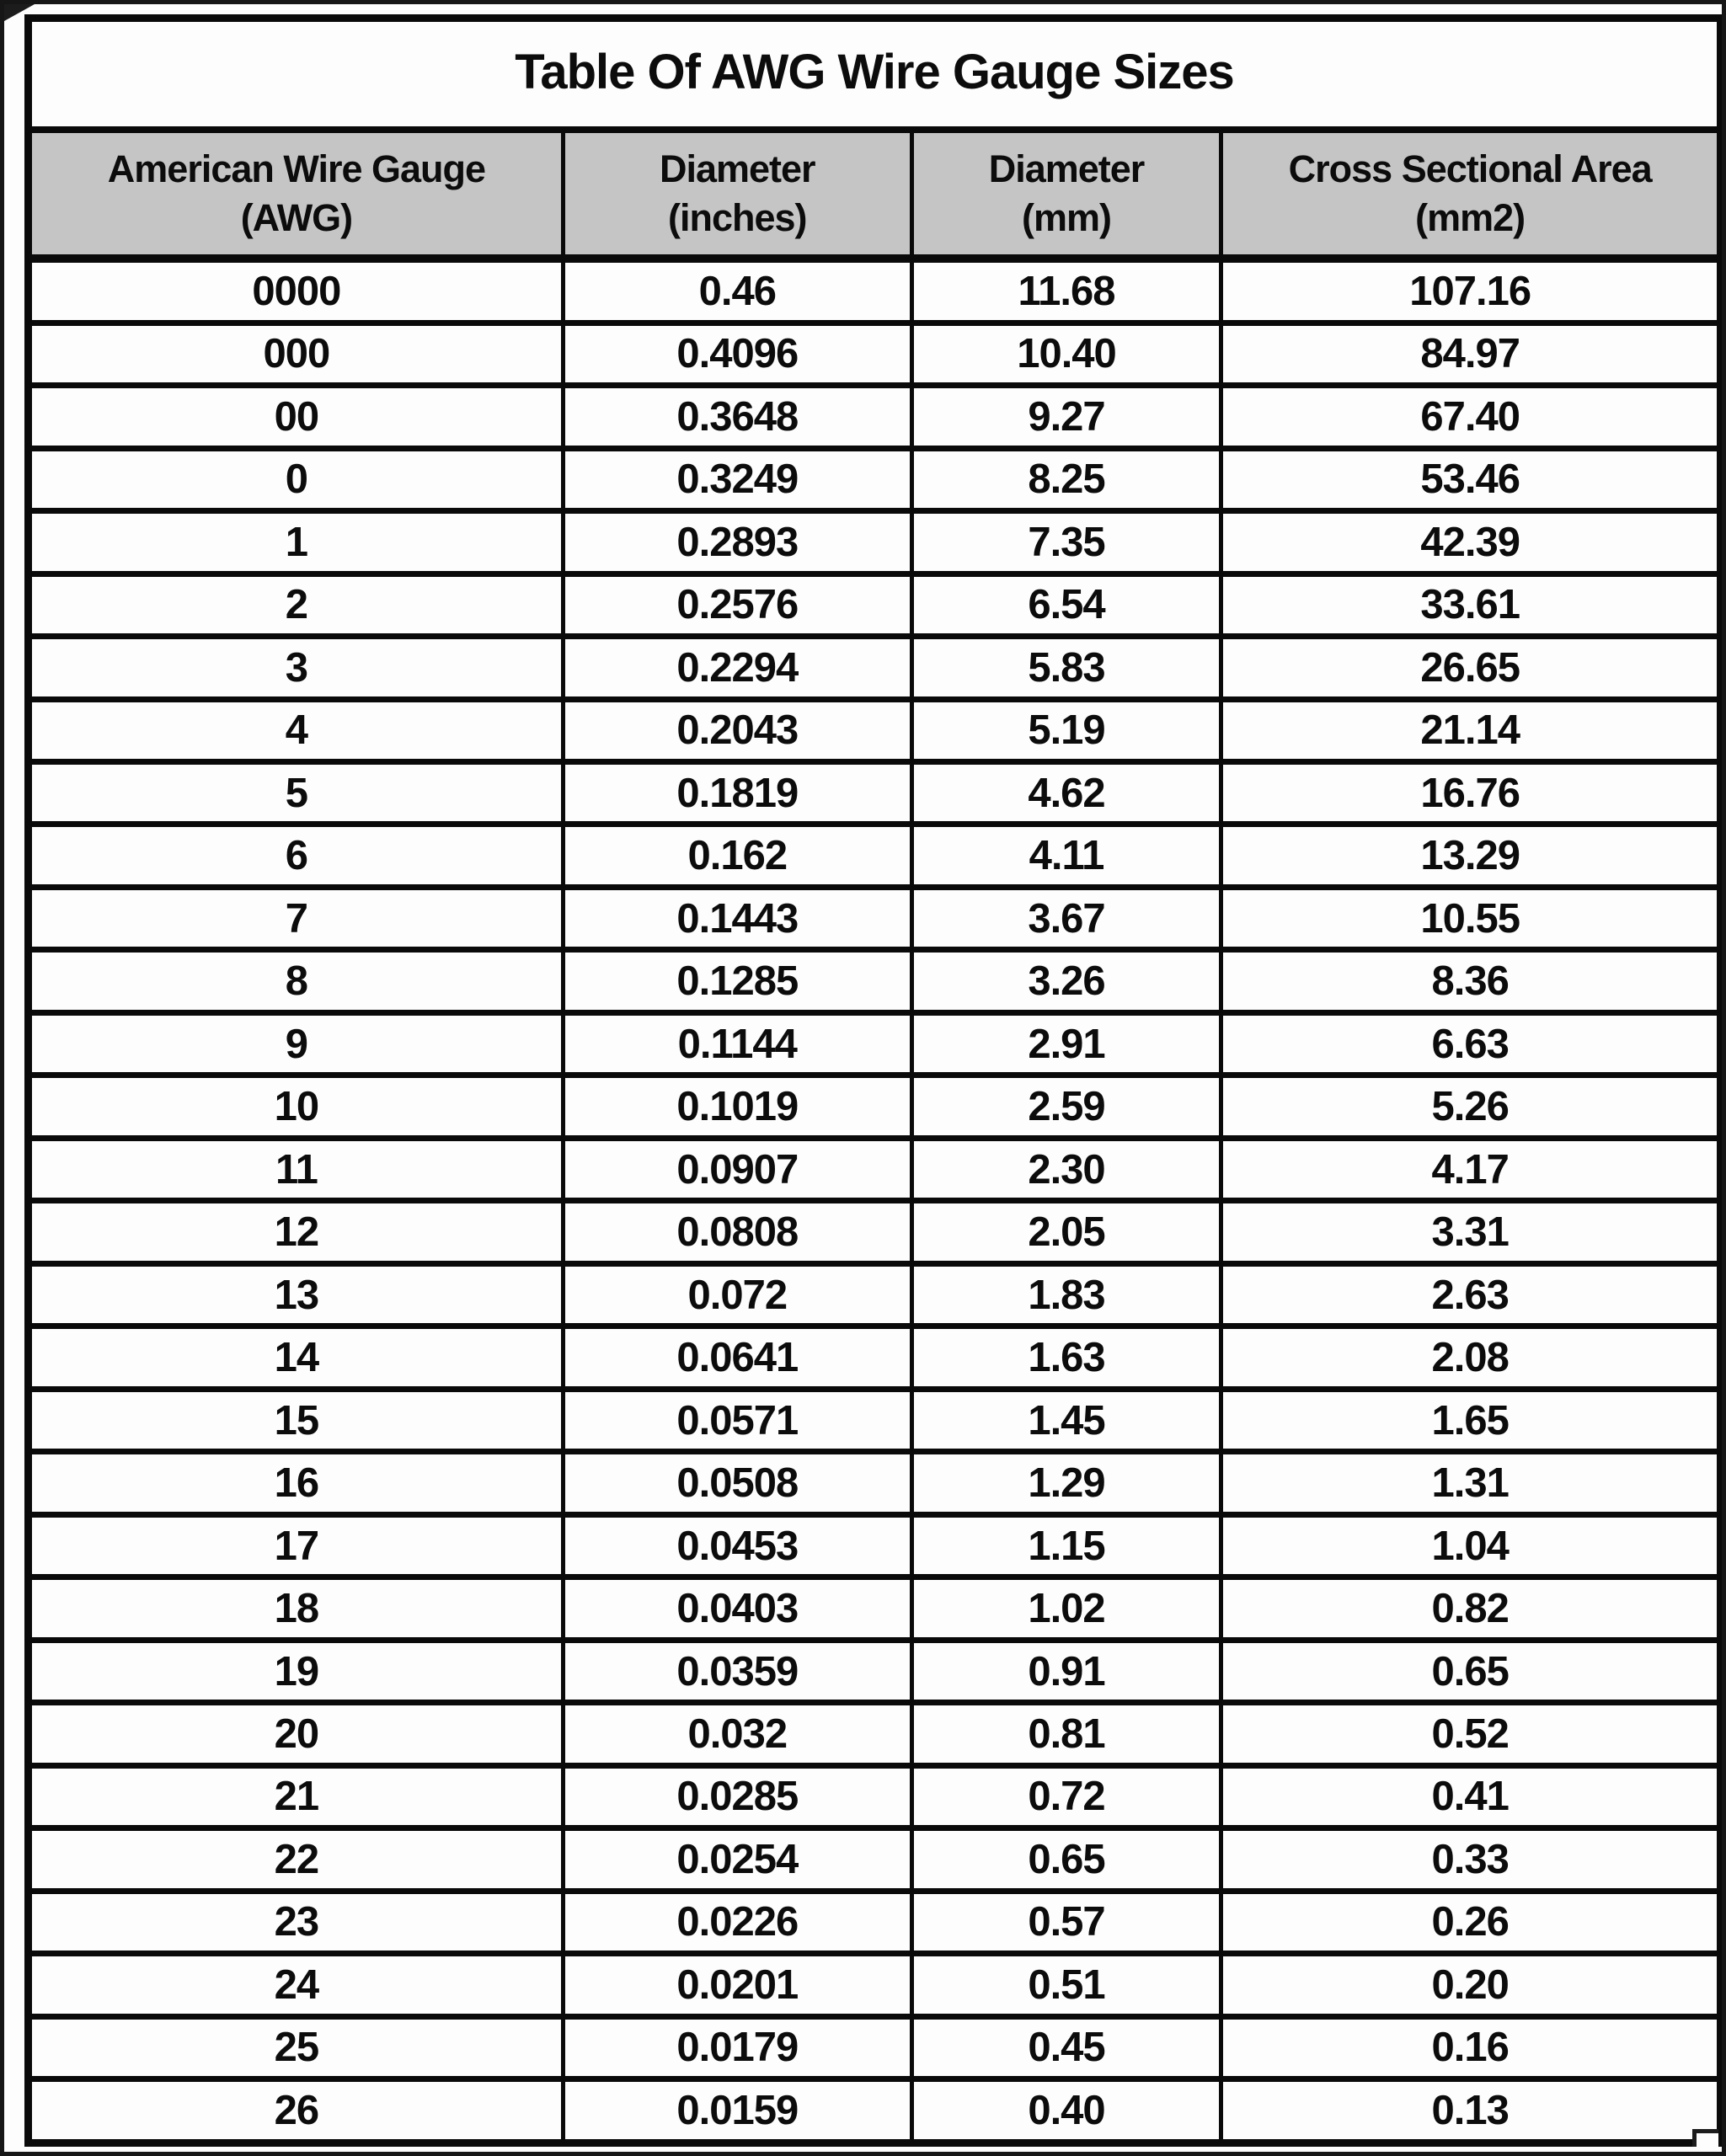 The image size is (1726, 2156). Describe the element at coordinates (1066, 542) in the screenshot. I see `diameter-mm-cell: 7.35` at that location.